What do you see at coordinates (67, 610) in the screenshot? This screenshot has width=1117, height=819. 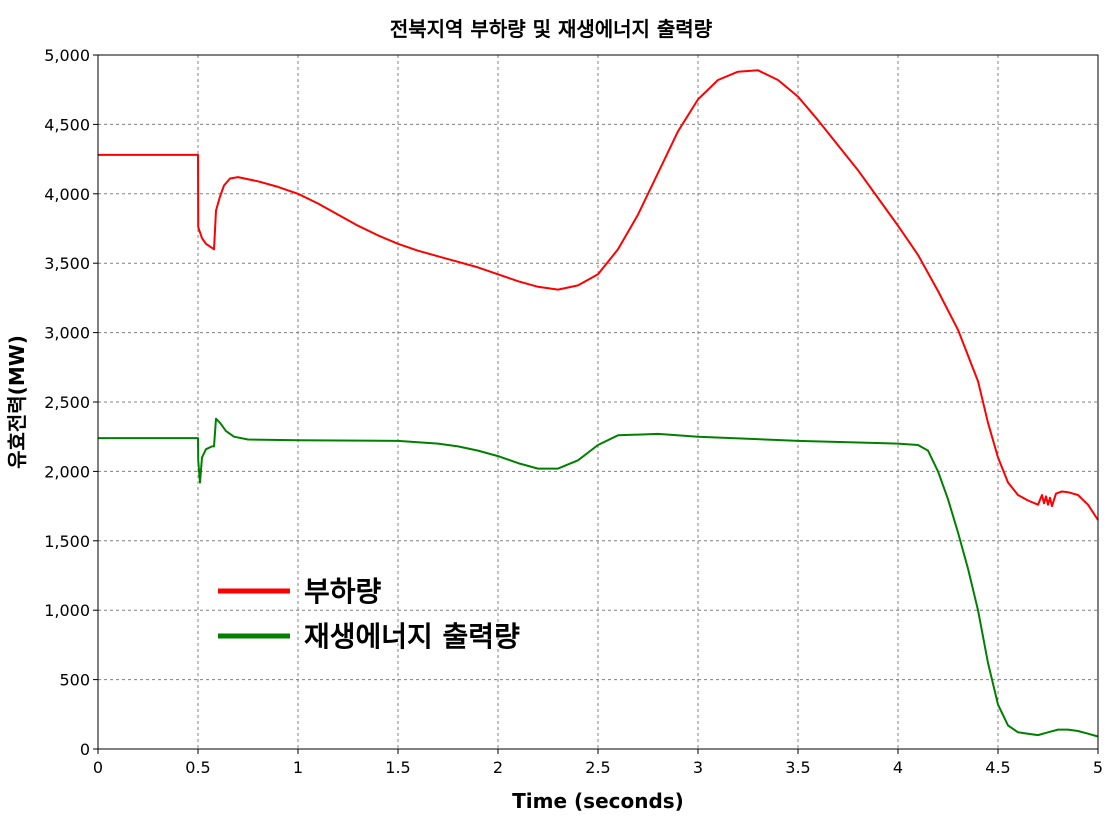 I see `y-tick-label: 1,000` at bounding box center [67, 610].